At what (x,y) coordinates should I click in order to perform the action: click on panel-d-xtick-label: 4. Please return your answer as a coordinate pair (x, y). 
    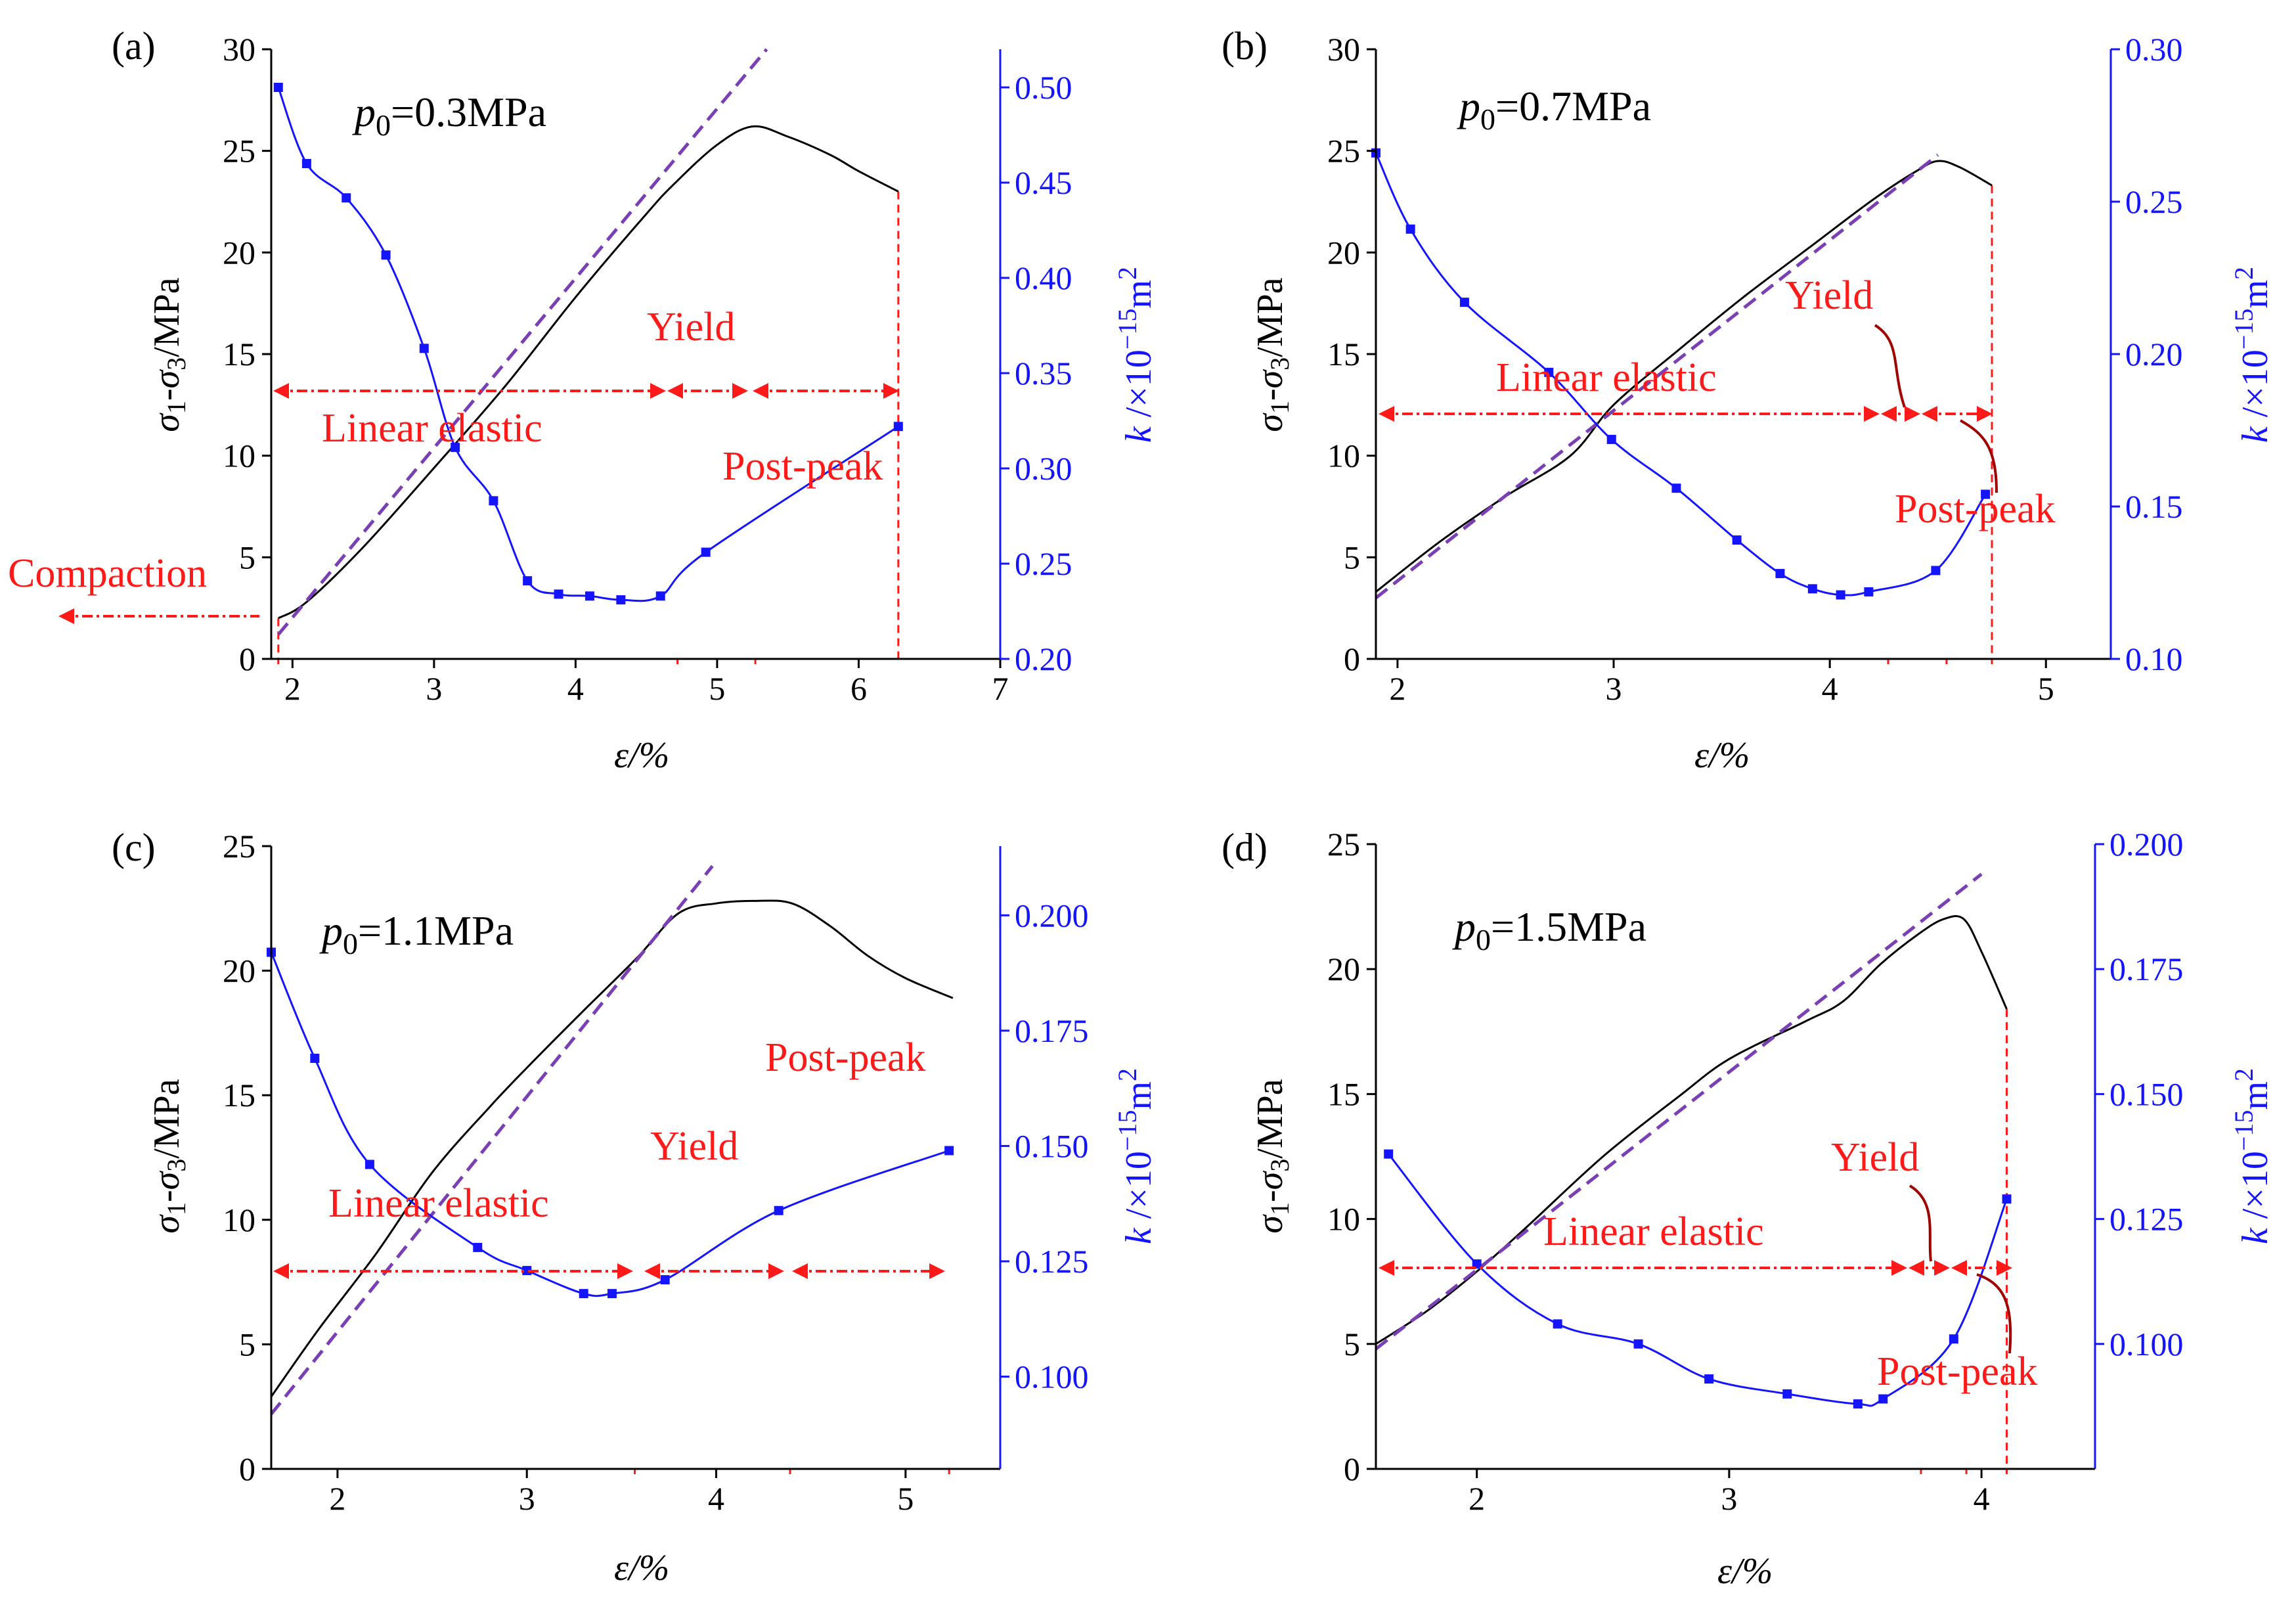
    Looking at the image, I should click on (1982, 1499).